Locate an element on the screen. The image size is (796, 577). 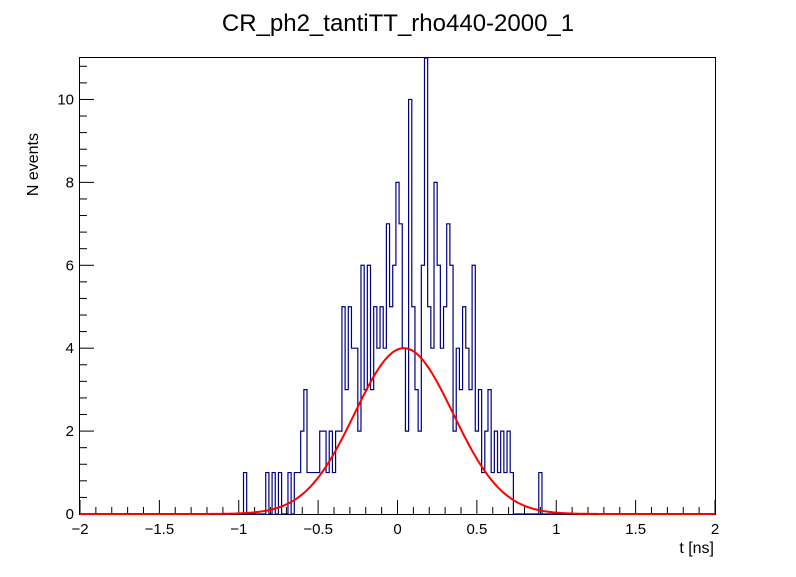
y-tick-label: 6 is located at coordinates (70, 265).